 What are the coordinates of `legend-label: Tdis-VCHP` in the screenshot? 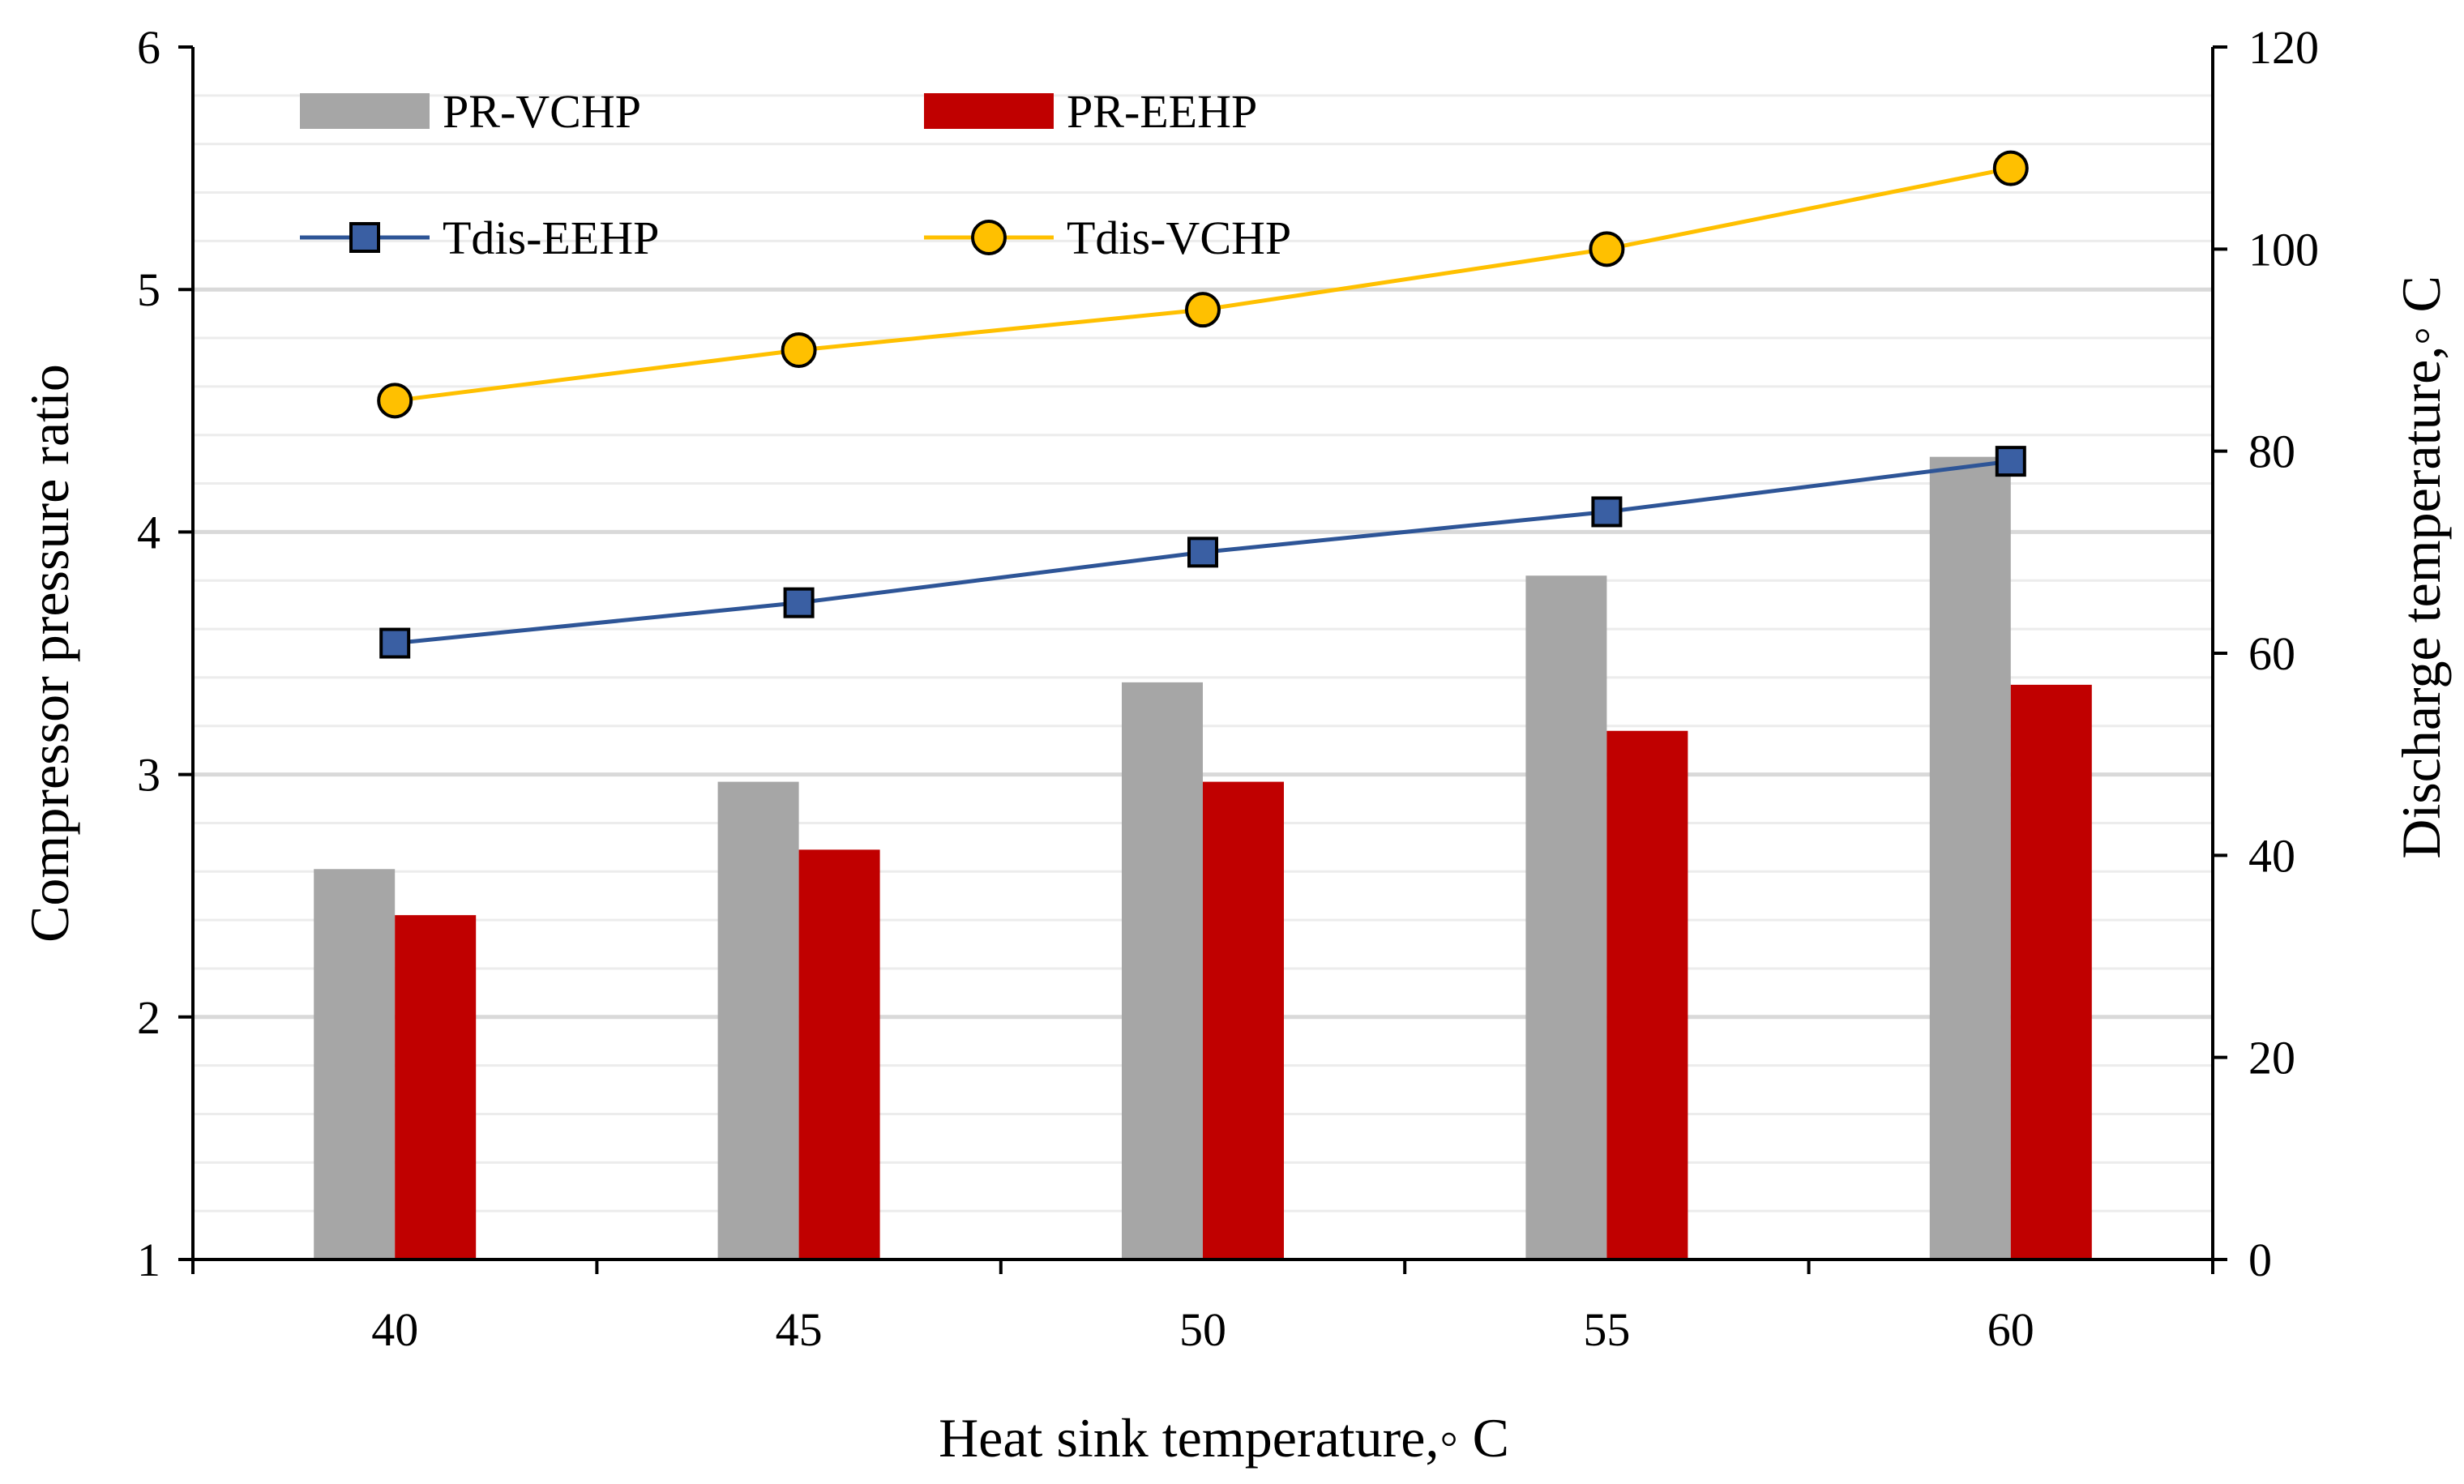 It's located at (1179, 238).